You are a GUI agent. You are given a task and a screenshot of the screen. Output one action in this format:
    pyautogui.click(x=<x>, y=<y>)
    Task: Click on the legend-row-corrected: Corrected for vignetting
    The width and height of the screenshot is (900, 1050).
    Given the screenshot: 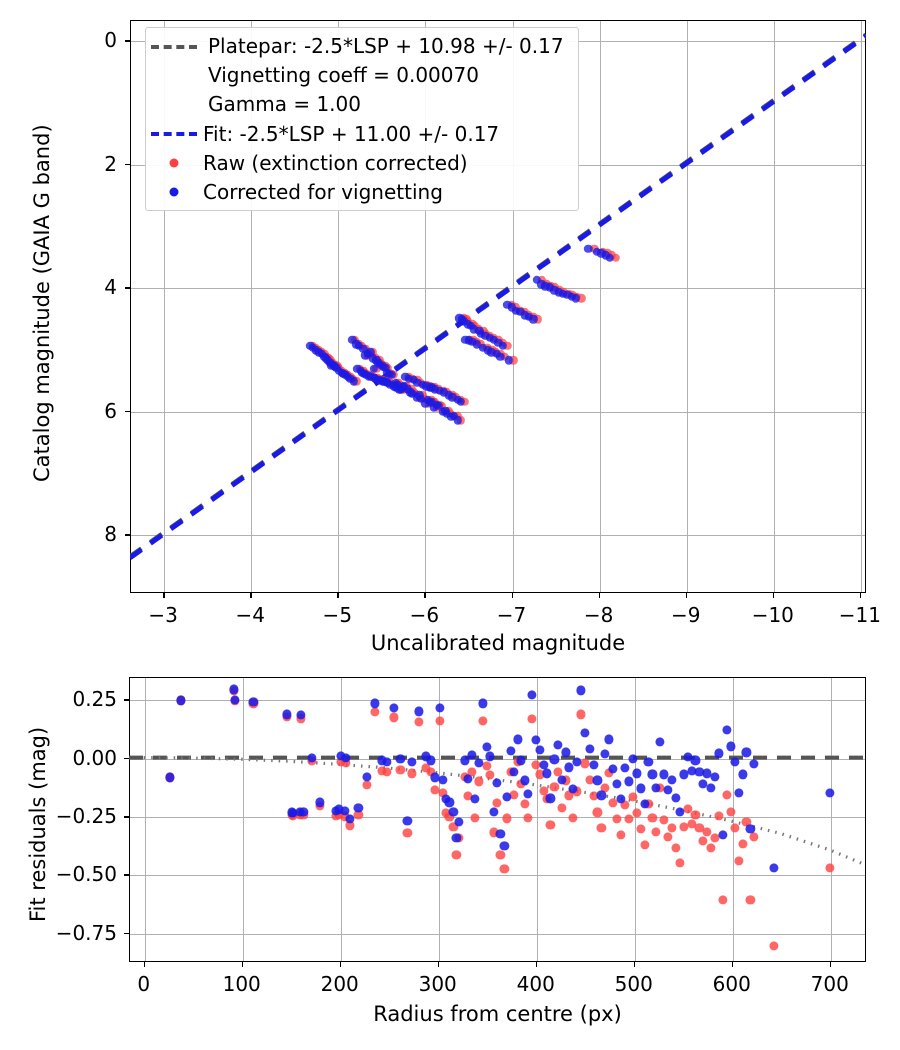 What is the action you would take?
    pyautogui.click(x=359, y=191)
    